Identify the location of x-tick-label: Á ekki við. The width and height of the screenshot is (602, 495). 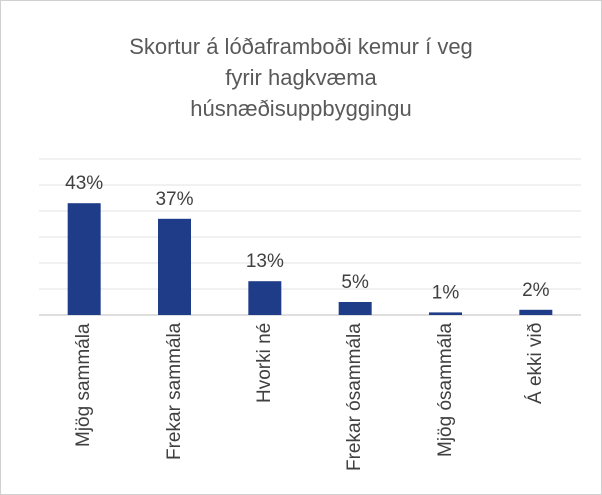
(535, 364).